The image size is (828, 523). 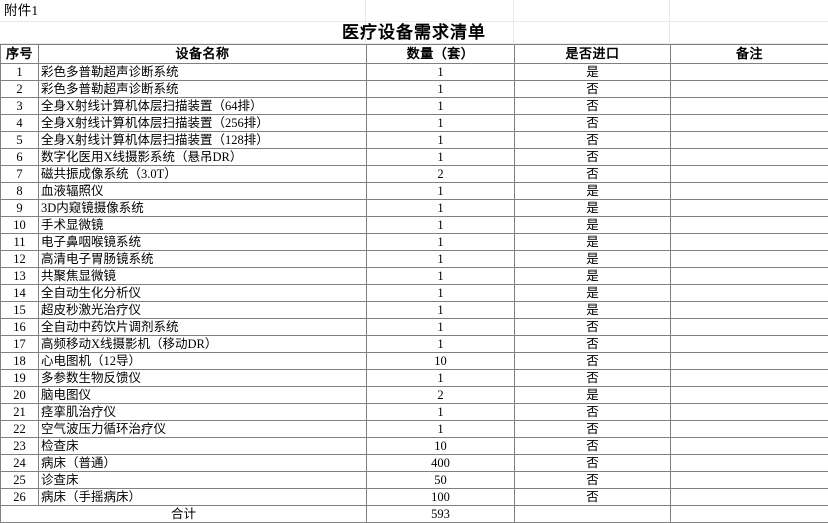 What do you see at coordinates (592, 33) in the screenshot?
I see `sheet-cell-r2c3` at bounding box center [592, 33].